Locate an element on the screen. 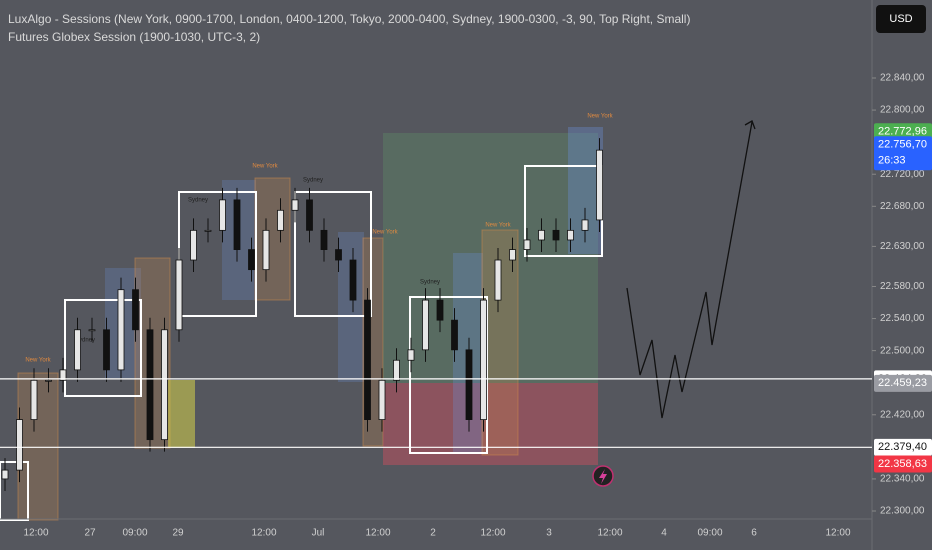 Image resolution: width=932 pixels, height=550 pixels. y-tick-label: 22.840,00 is located at coordinates (902, 78).